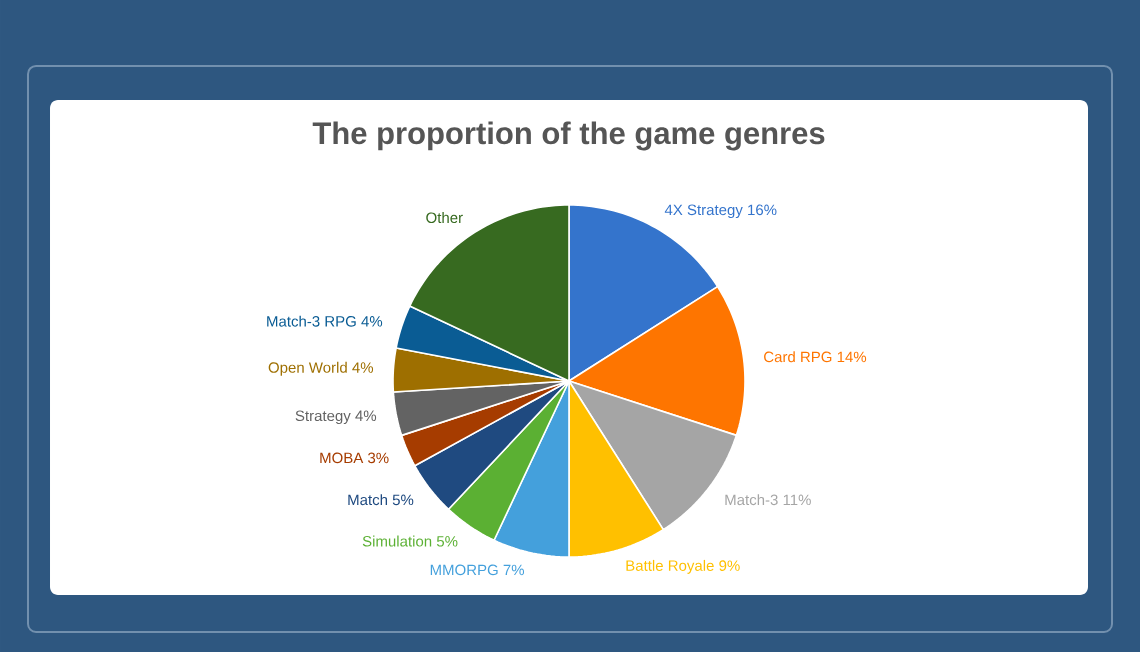 This screenshot has height=652, width=1140. Describe the element at coordinates (342, 458) in the screenshot. I see `slice-label: MOBA` at that location.